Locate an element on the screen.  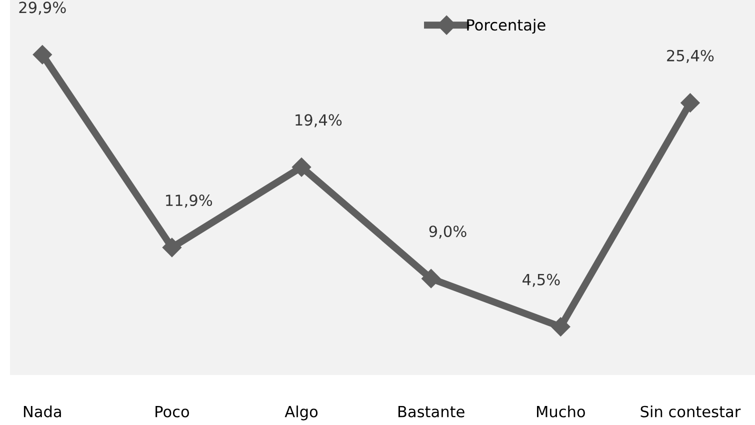
data-label: 4,5% is located at coordinates (541, 280).